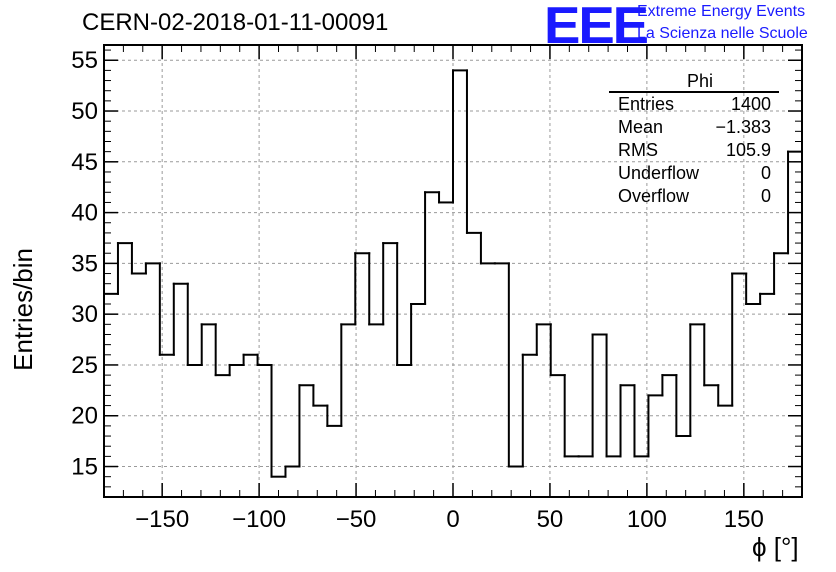 The height and width of the screenshot is (572, 836). I want to click on y-tick-label: 35, so click(84, 263).